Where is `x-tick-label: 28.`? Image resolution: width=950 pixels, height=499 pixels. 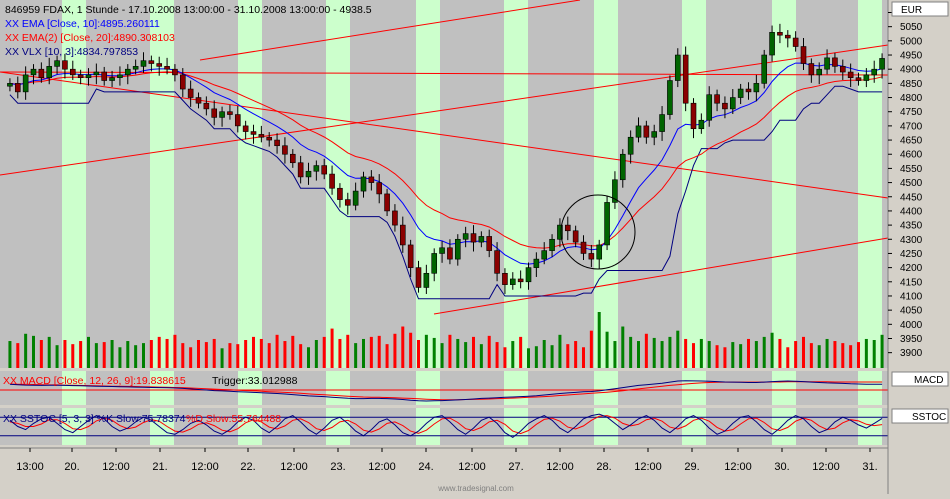
x-tick-label: 28. is located at coordinates (603, 467).